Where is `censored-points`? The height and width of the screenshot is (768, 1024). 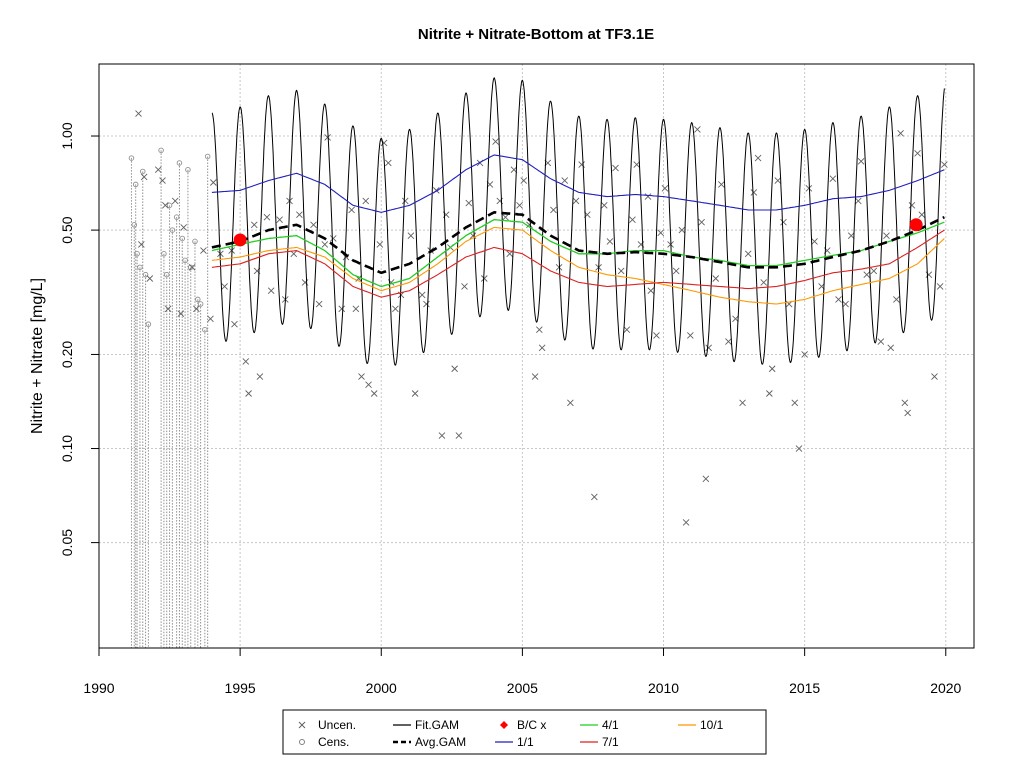 censored-points is located at coordinates (169, 397).